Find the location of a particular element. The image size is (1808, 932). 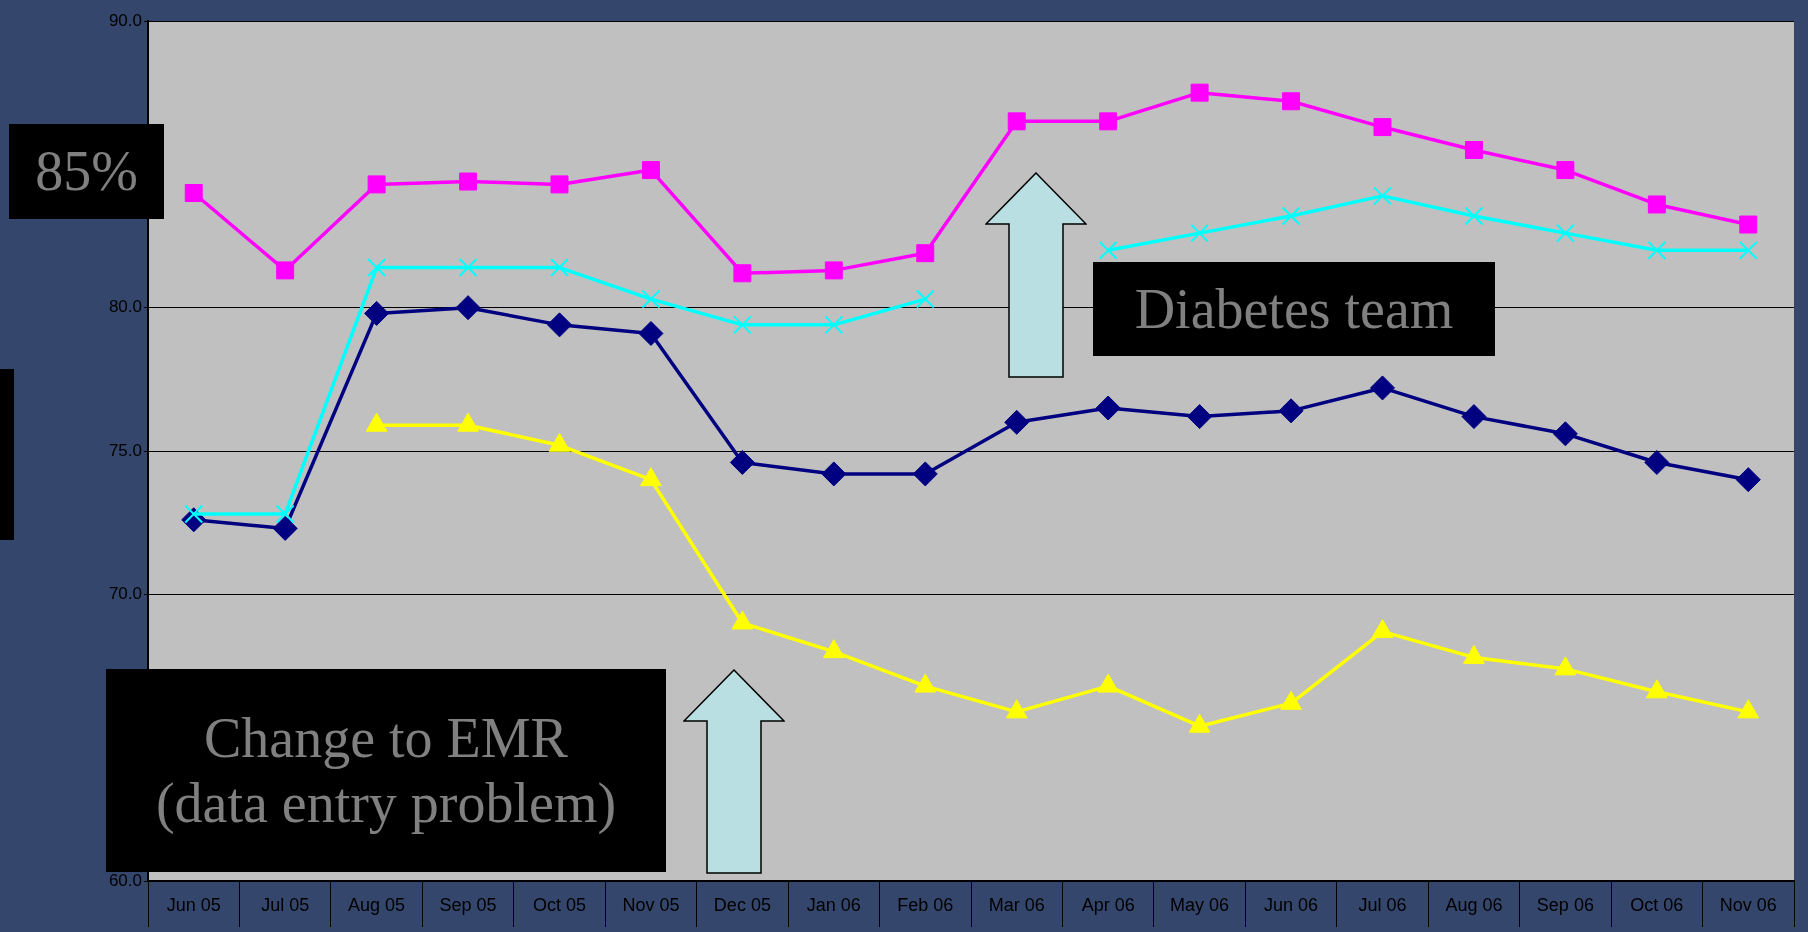

x-tick-label: Mar 06 is located at coordinates (1016, 904).